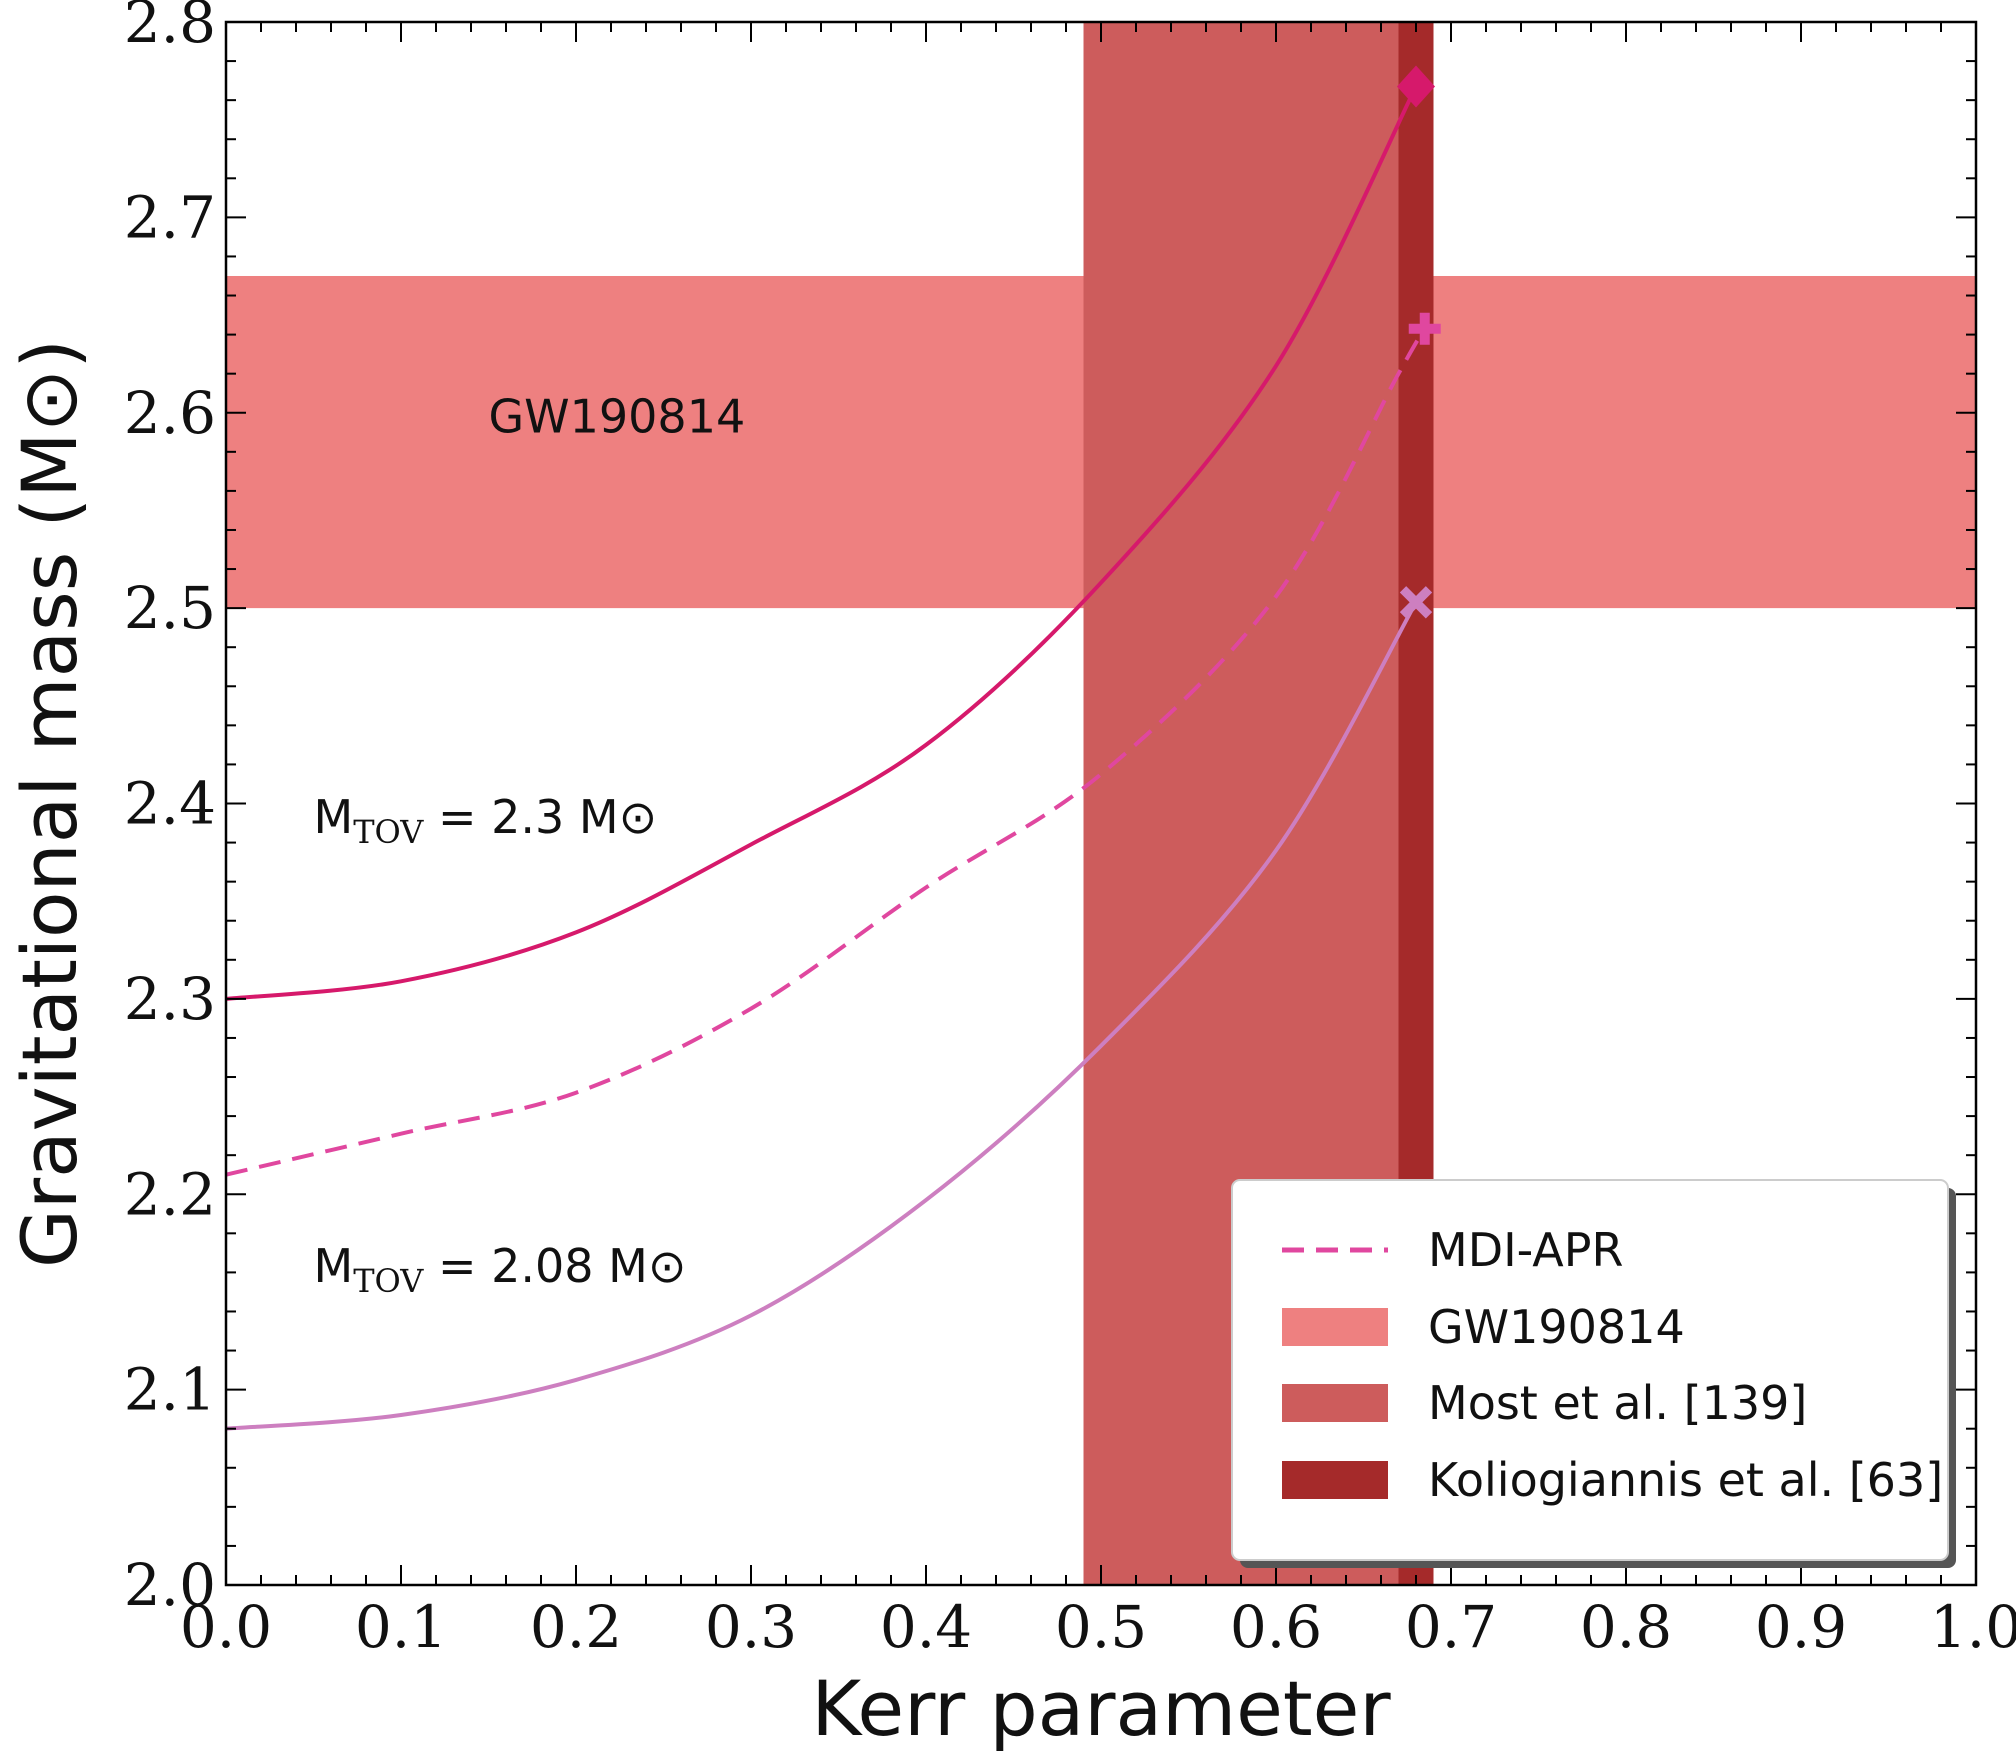  I want to click on annotations-layer: GW190814 MTOV = 2.3 M⊙ MTOV = 2.08 M⊙, so click(530, 844).